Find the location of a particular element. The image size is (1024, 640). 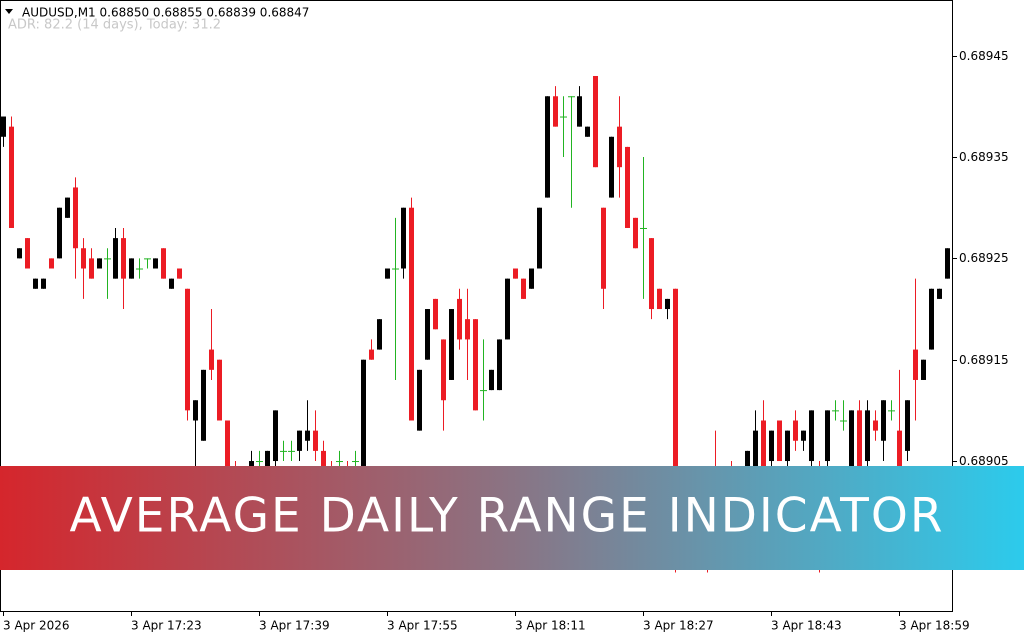

x-tick-label: 3 Apr 18:59 is located at coordinates (934, 626).